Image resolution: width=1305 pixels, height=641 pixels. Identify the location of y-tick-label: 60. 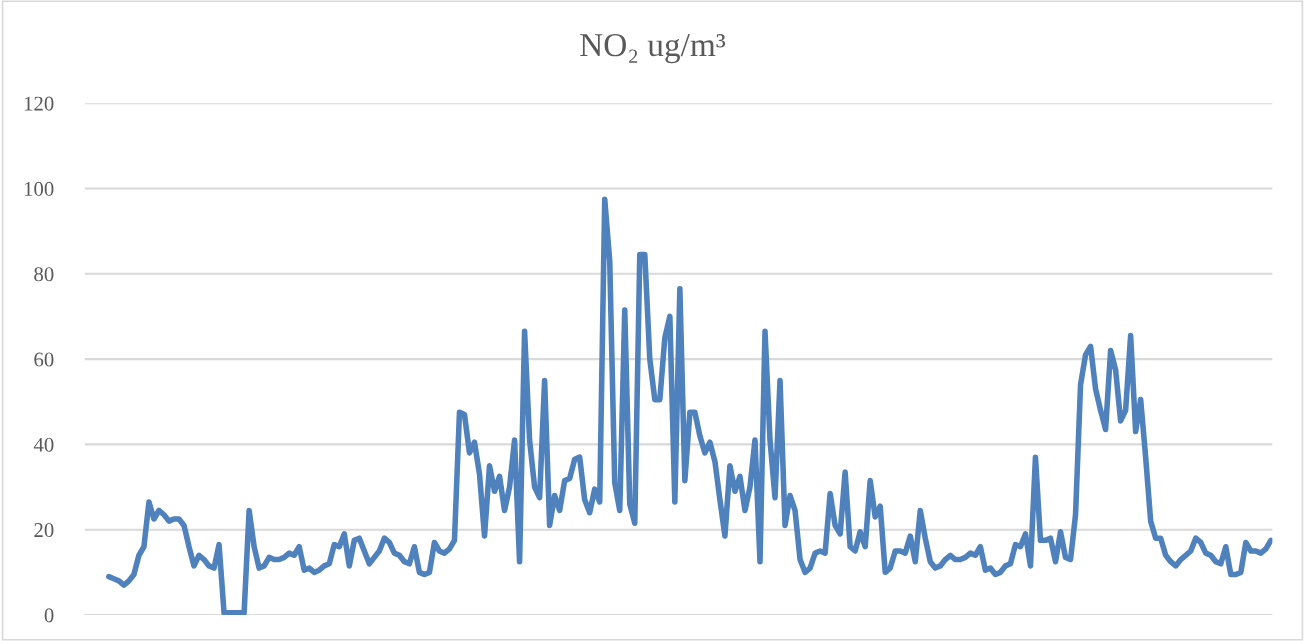
(44, 359).